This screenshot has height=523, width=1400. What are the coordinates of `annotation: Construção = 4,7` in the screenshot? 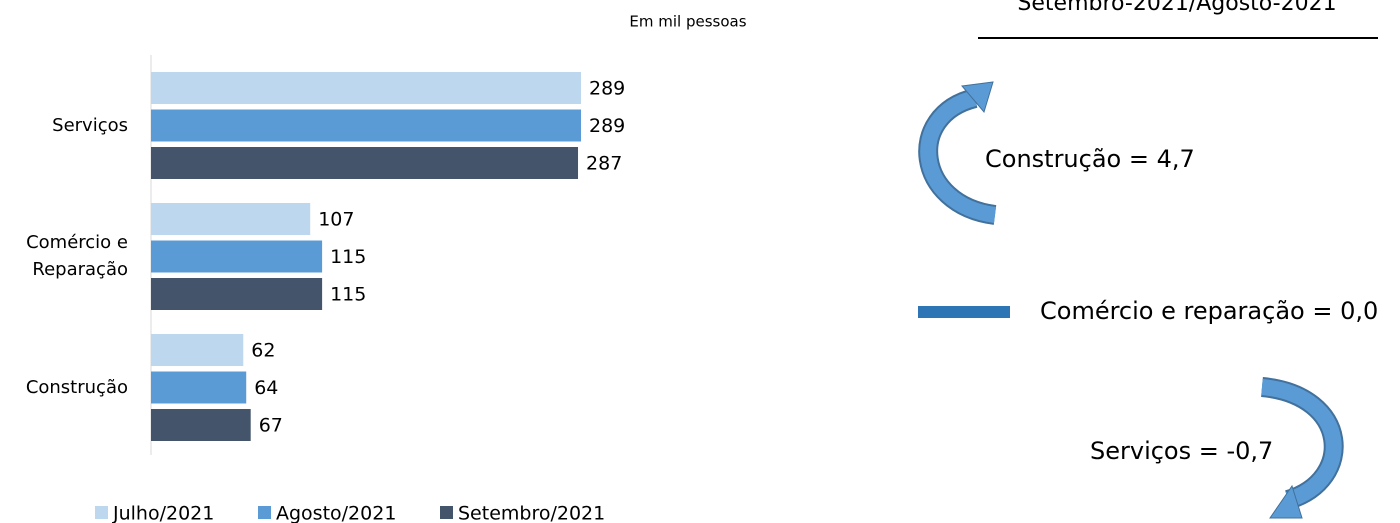 It's located at (1090, 159).